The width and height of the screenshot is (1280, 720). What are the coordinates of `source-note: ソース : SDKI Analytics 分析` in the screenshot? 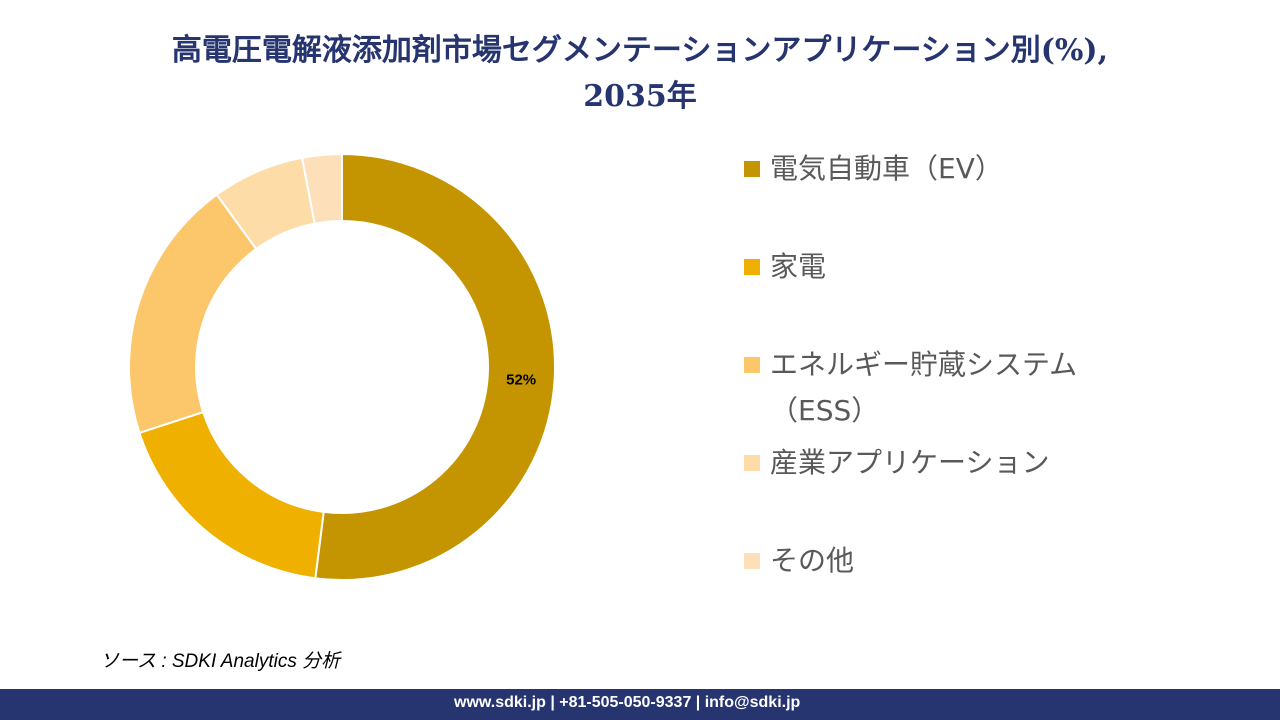 It's located at (220, 661).